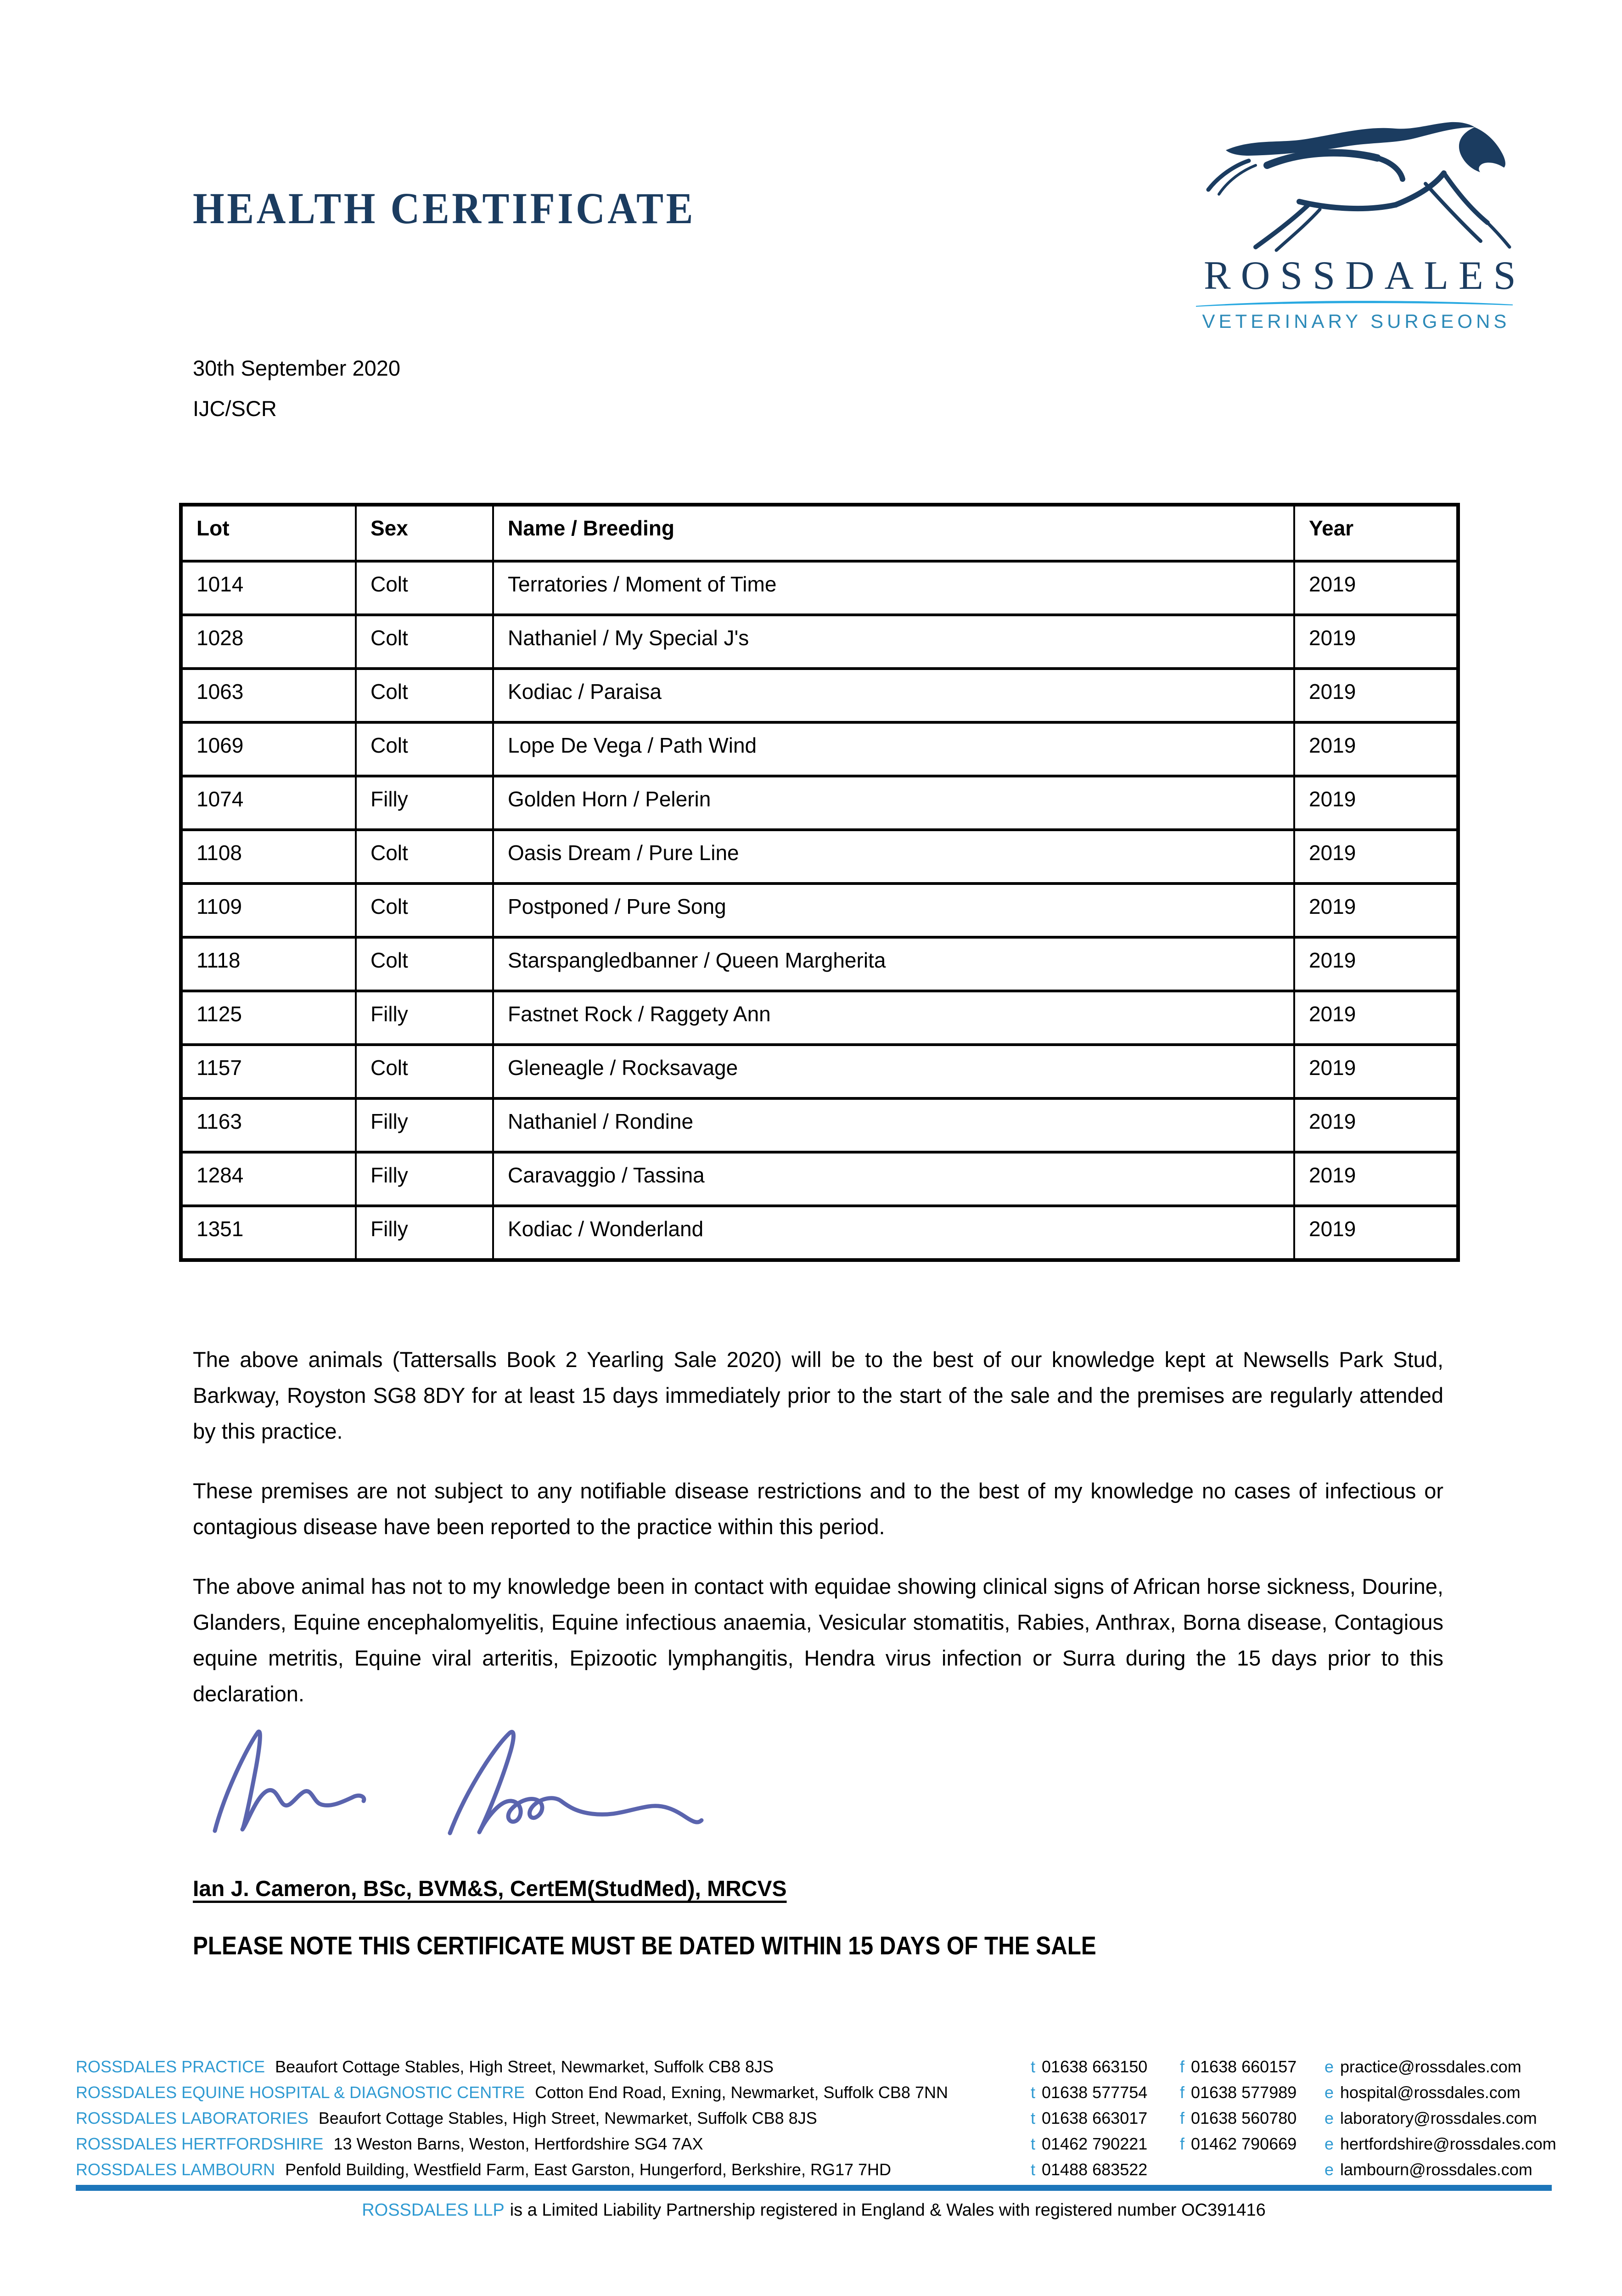 The width and height of the screenshot is (1622, 2296). Describe the element at coordinates (819, 695) in the screenshot. I see `table-row: 1063 Colt Kodiac / Paraisa 2019` at that location.